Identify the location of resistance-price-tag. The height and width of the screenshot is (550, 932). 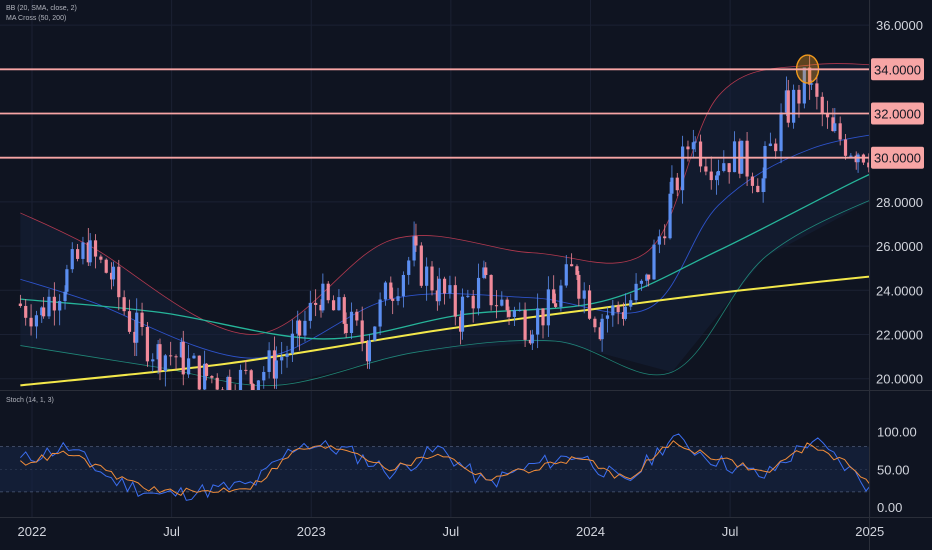
(897, 113).